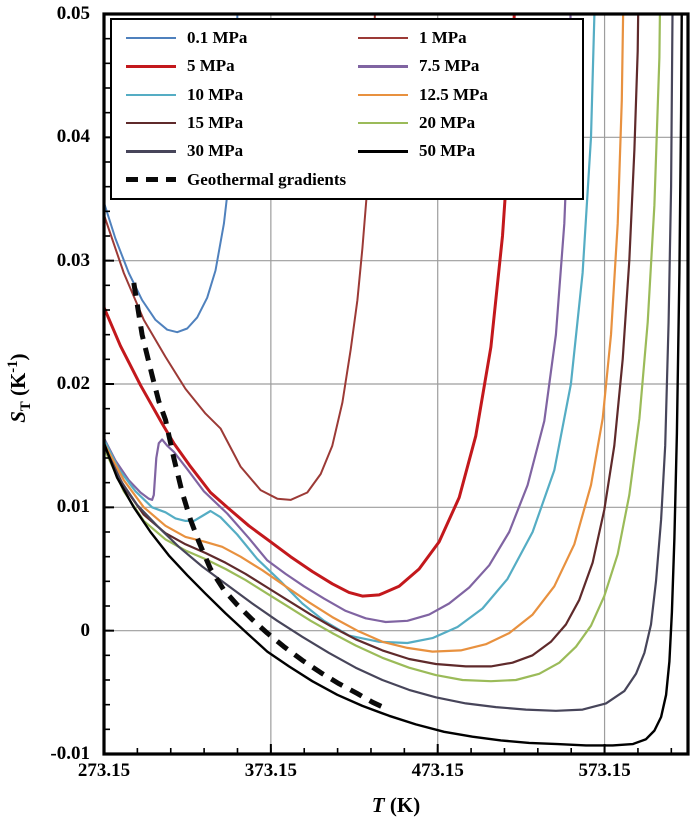 This screenshot has height=825, width=693. I want to click on legend-label: 7.5 MPa, so click(449, 66).